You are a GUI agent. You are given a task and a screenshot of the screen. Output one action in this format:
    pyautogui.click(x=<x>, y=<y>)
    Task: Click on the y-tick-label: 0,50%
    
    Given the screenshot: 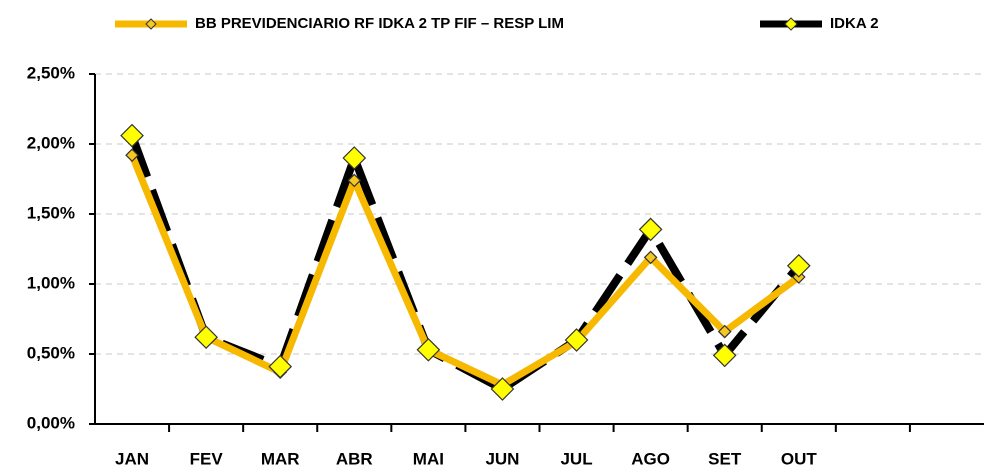 What is the action you would take?
    pyautogui.click(x=51, y=352)
    